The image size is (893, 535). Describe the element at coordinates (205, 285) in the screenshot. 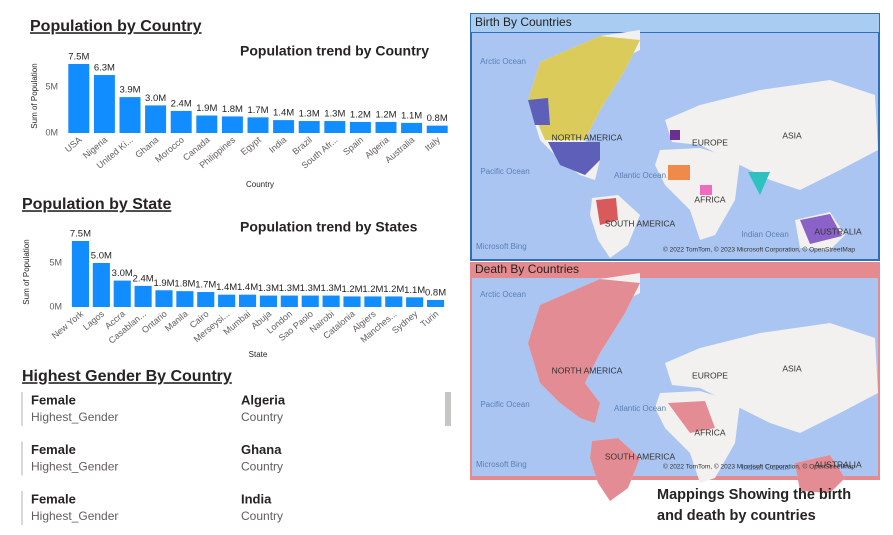

I see `value-label: 1.7M` at that location.